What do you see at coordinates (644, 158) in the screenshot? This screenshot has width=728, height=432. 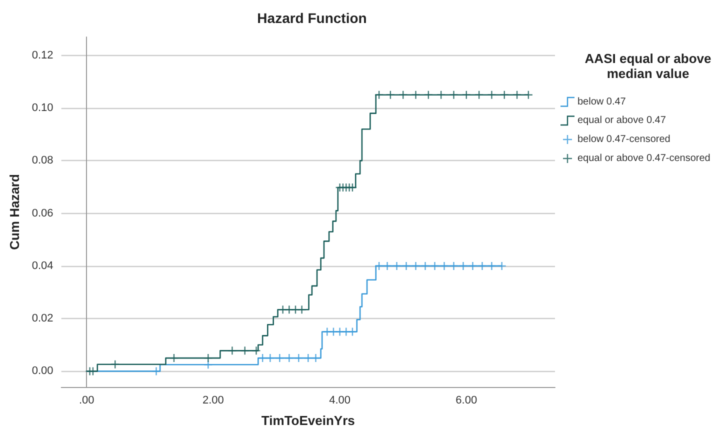 I see `legend-label: equal or above 0.47-censored` at bounding box center [644, 158].